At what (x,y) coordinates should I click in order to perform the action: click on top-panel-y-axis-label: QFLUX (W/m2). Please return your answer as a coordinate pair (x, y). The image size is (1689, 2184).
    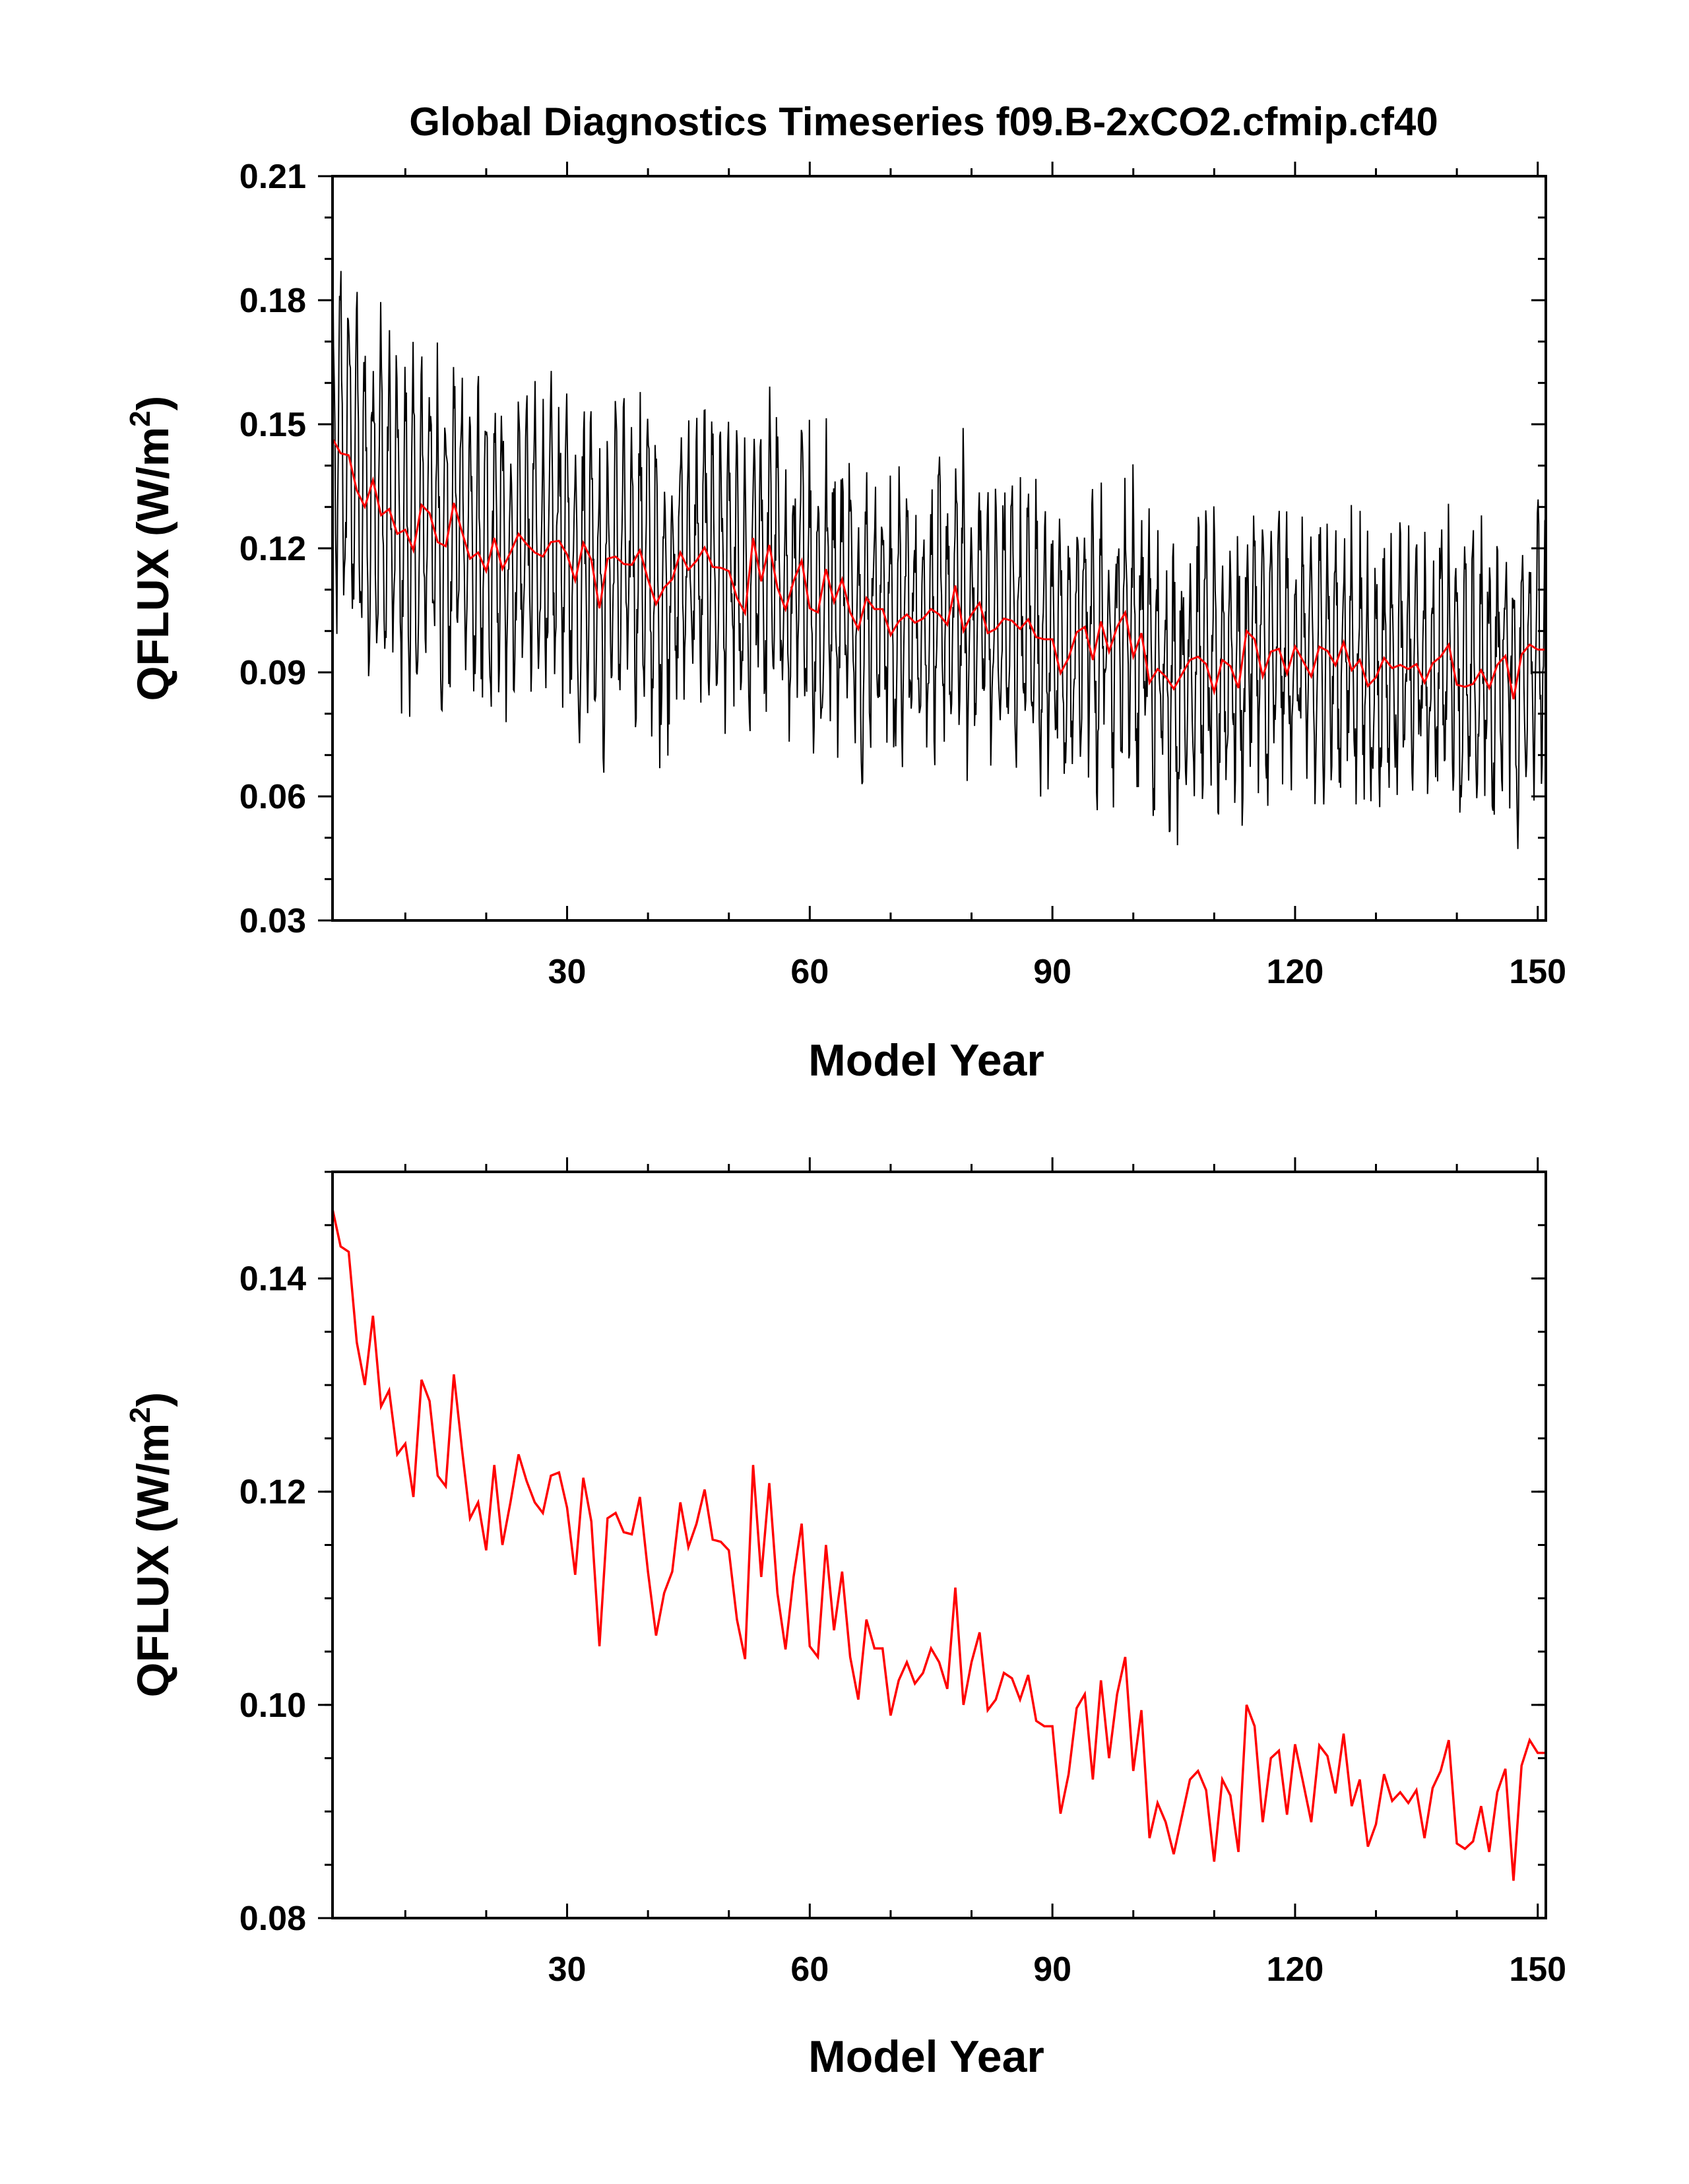
    Looking at the image, I should click on (151, 548).